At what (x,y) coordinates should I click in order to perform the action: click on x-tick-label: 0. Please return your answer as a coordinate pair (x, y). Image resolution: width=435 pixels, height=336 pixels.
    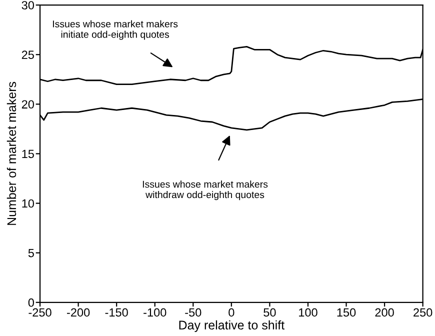
    Looking at the image, I should click on (231, 312).